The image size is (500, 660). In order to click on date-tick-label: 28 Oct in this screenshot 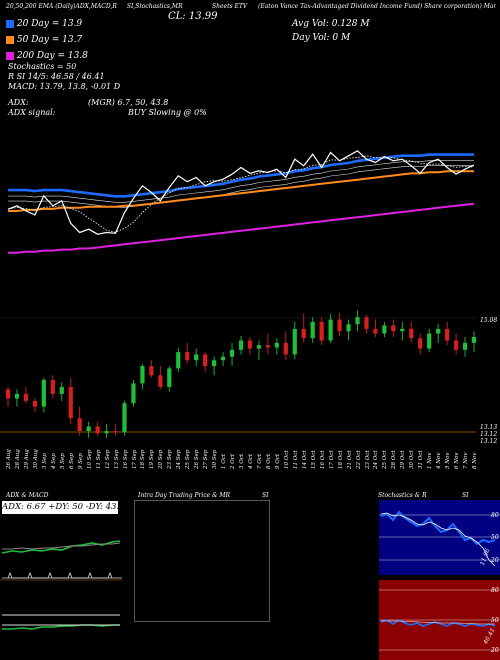, I will do `click(394, 459)`.